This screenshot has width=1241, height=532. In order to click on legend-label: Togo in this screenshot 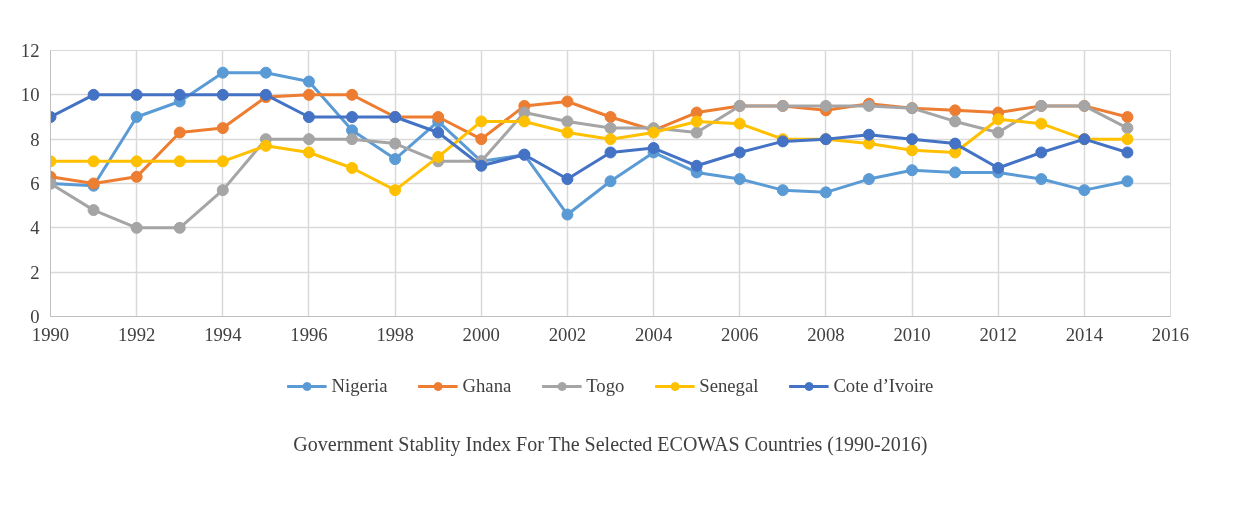, I will do `click(605, 386)`.